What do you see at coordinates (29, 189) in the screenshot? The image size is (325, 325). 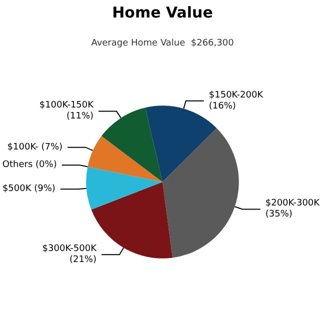 I see `slice-label: $500K (9%)` at bounding box center [29, 189].